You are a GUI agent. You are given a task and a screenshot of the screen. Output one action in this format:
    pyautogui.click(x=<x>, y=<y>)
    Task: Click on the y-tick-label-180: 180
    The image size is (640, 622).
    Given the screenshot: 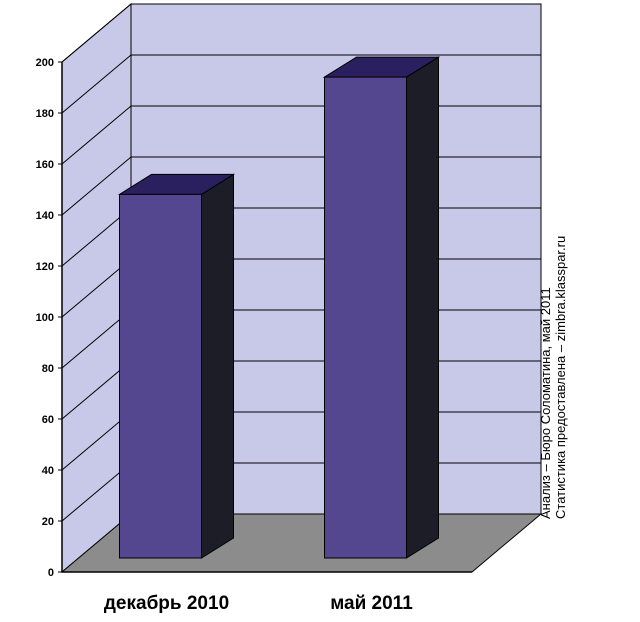 What is the action you would take?
    pyautogui.click(x=45, y=114)
    